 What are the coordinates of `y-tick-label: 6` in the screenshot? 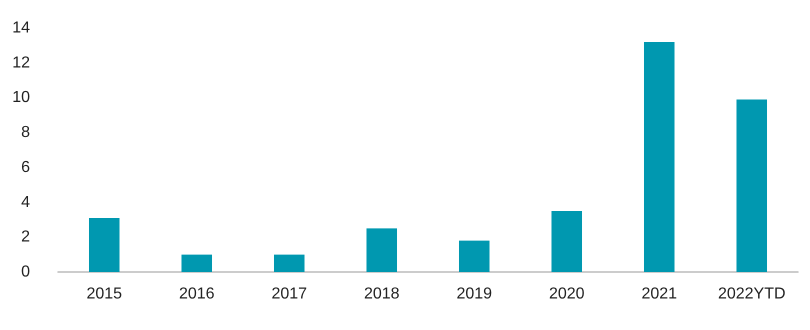 It's located at (25, 167).